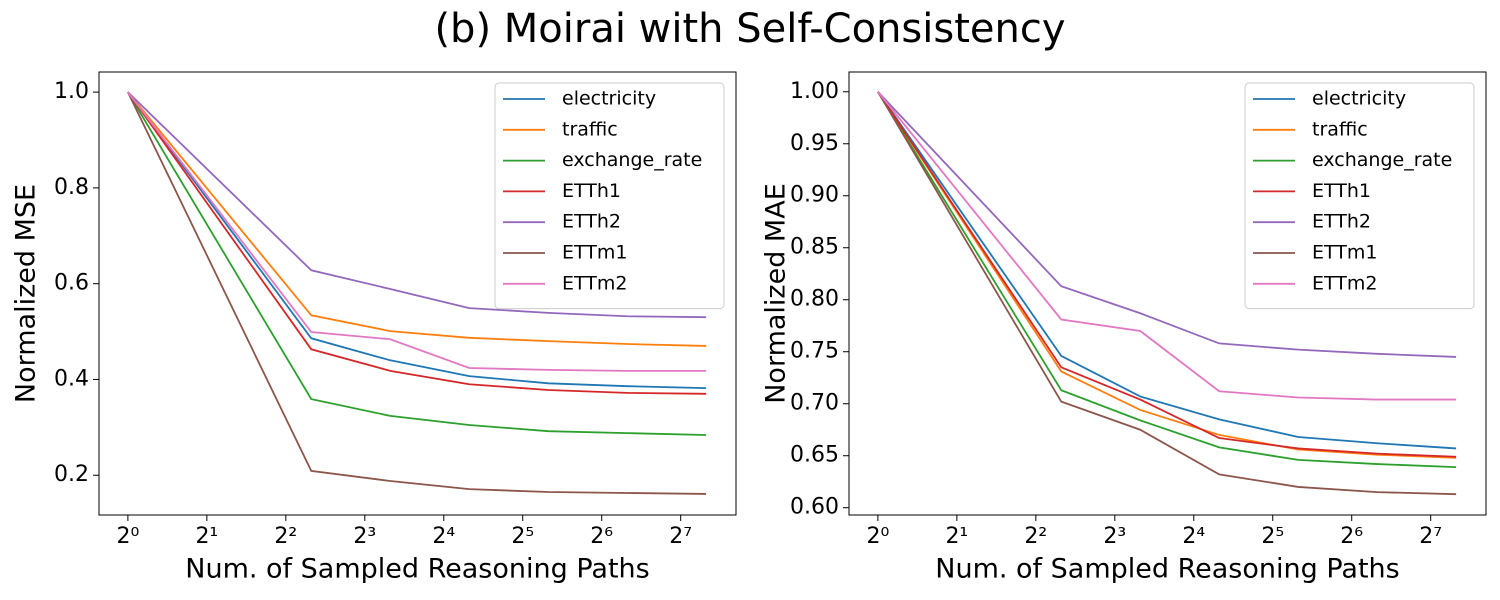  What do you see at coordinates (71, 378) in the screenshot?
I see `y-tick-label: 0.4` at bounding box center [71, 378].